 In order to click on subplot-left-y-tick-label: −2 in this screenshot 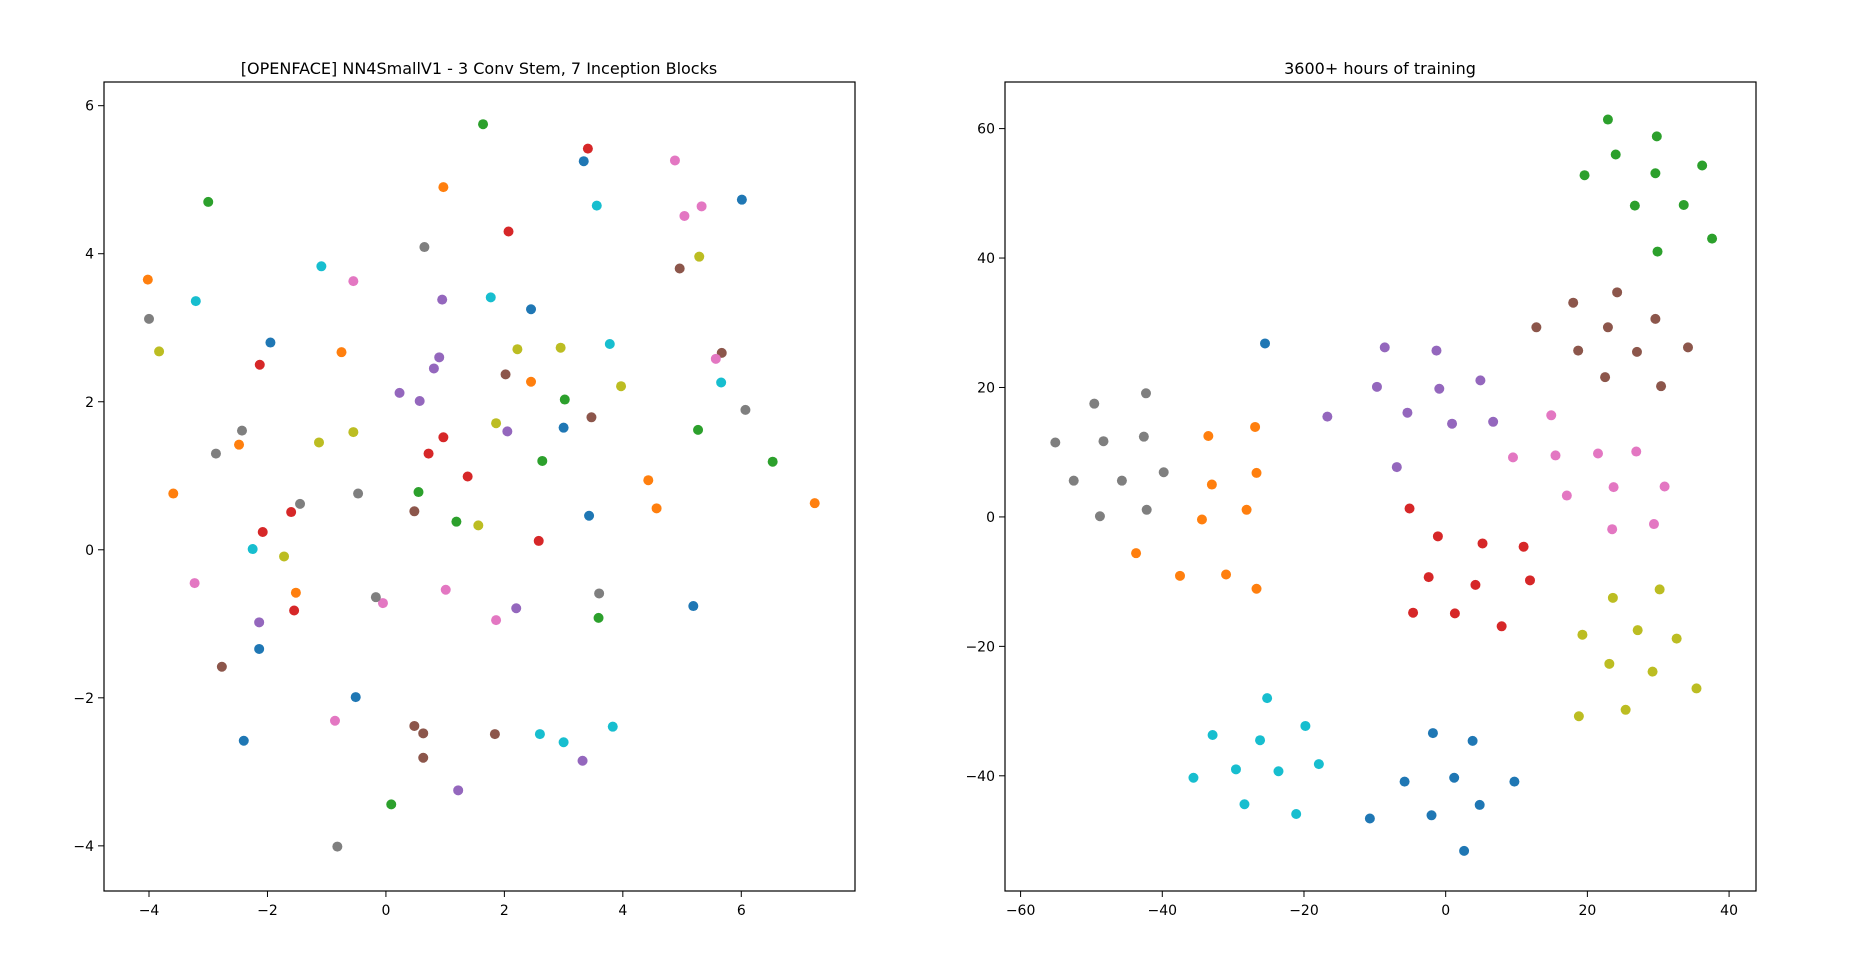, I will do `click(83, 699)`.